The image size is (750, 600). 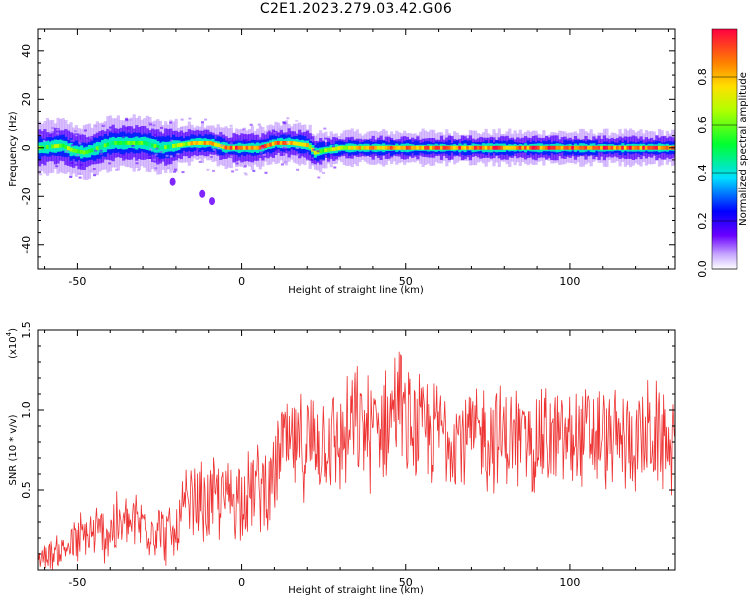 What do you see at coordinates (241, 582) in the screenshot?
I see `snr-x-tick-label: 0` at bounding box center [241, 582].